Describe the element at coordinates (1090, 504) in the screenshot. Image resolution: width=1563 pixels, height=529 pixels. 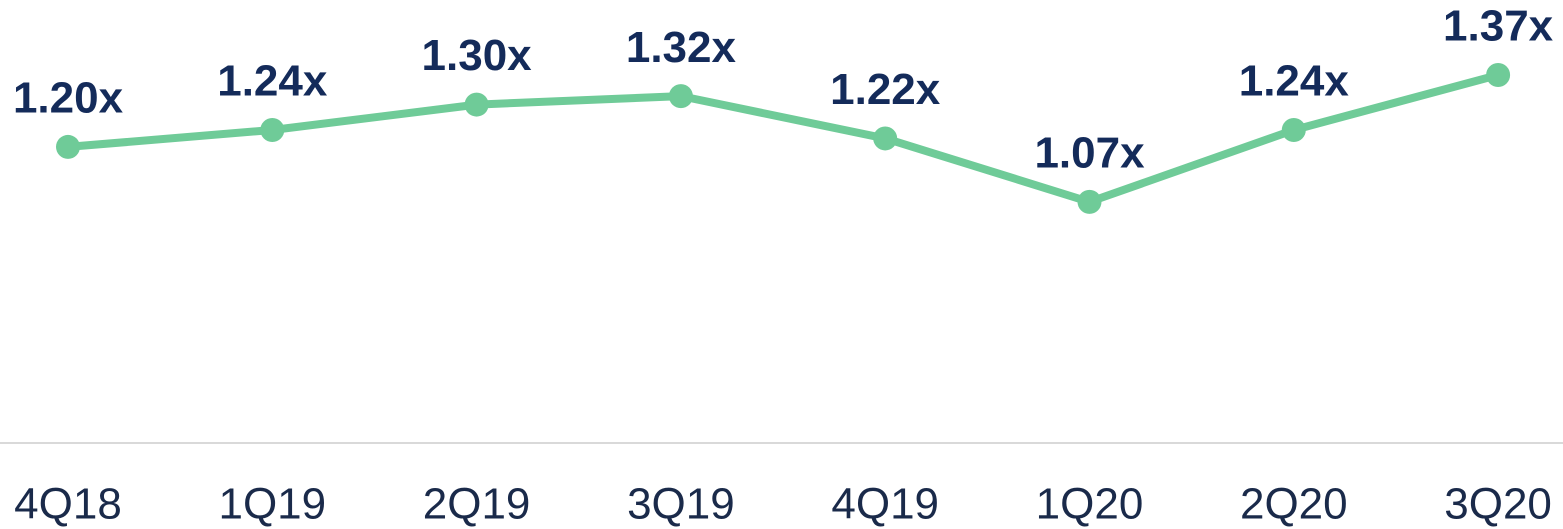
I see `x-tick-label: 1Q20` at that location.